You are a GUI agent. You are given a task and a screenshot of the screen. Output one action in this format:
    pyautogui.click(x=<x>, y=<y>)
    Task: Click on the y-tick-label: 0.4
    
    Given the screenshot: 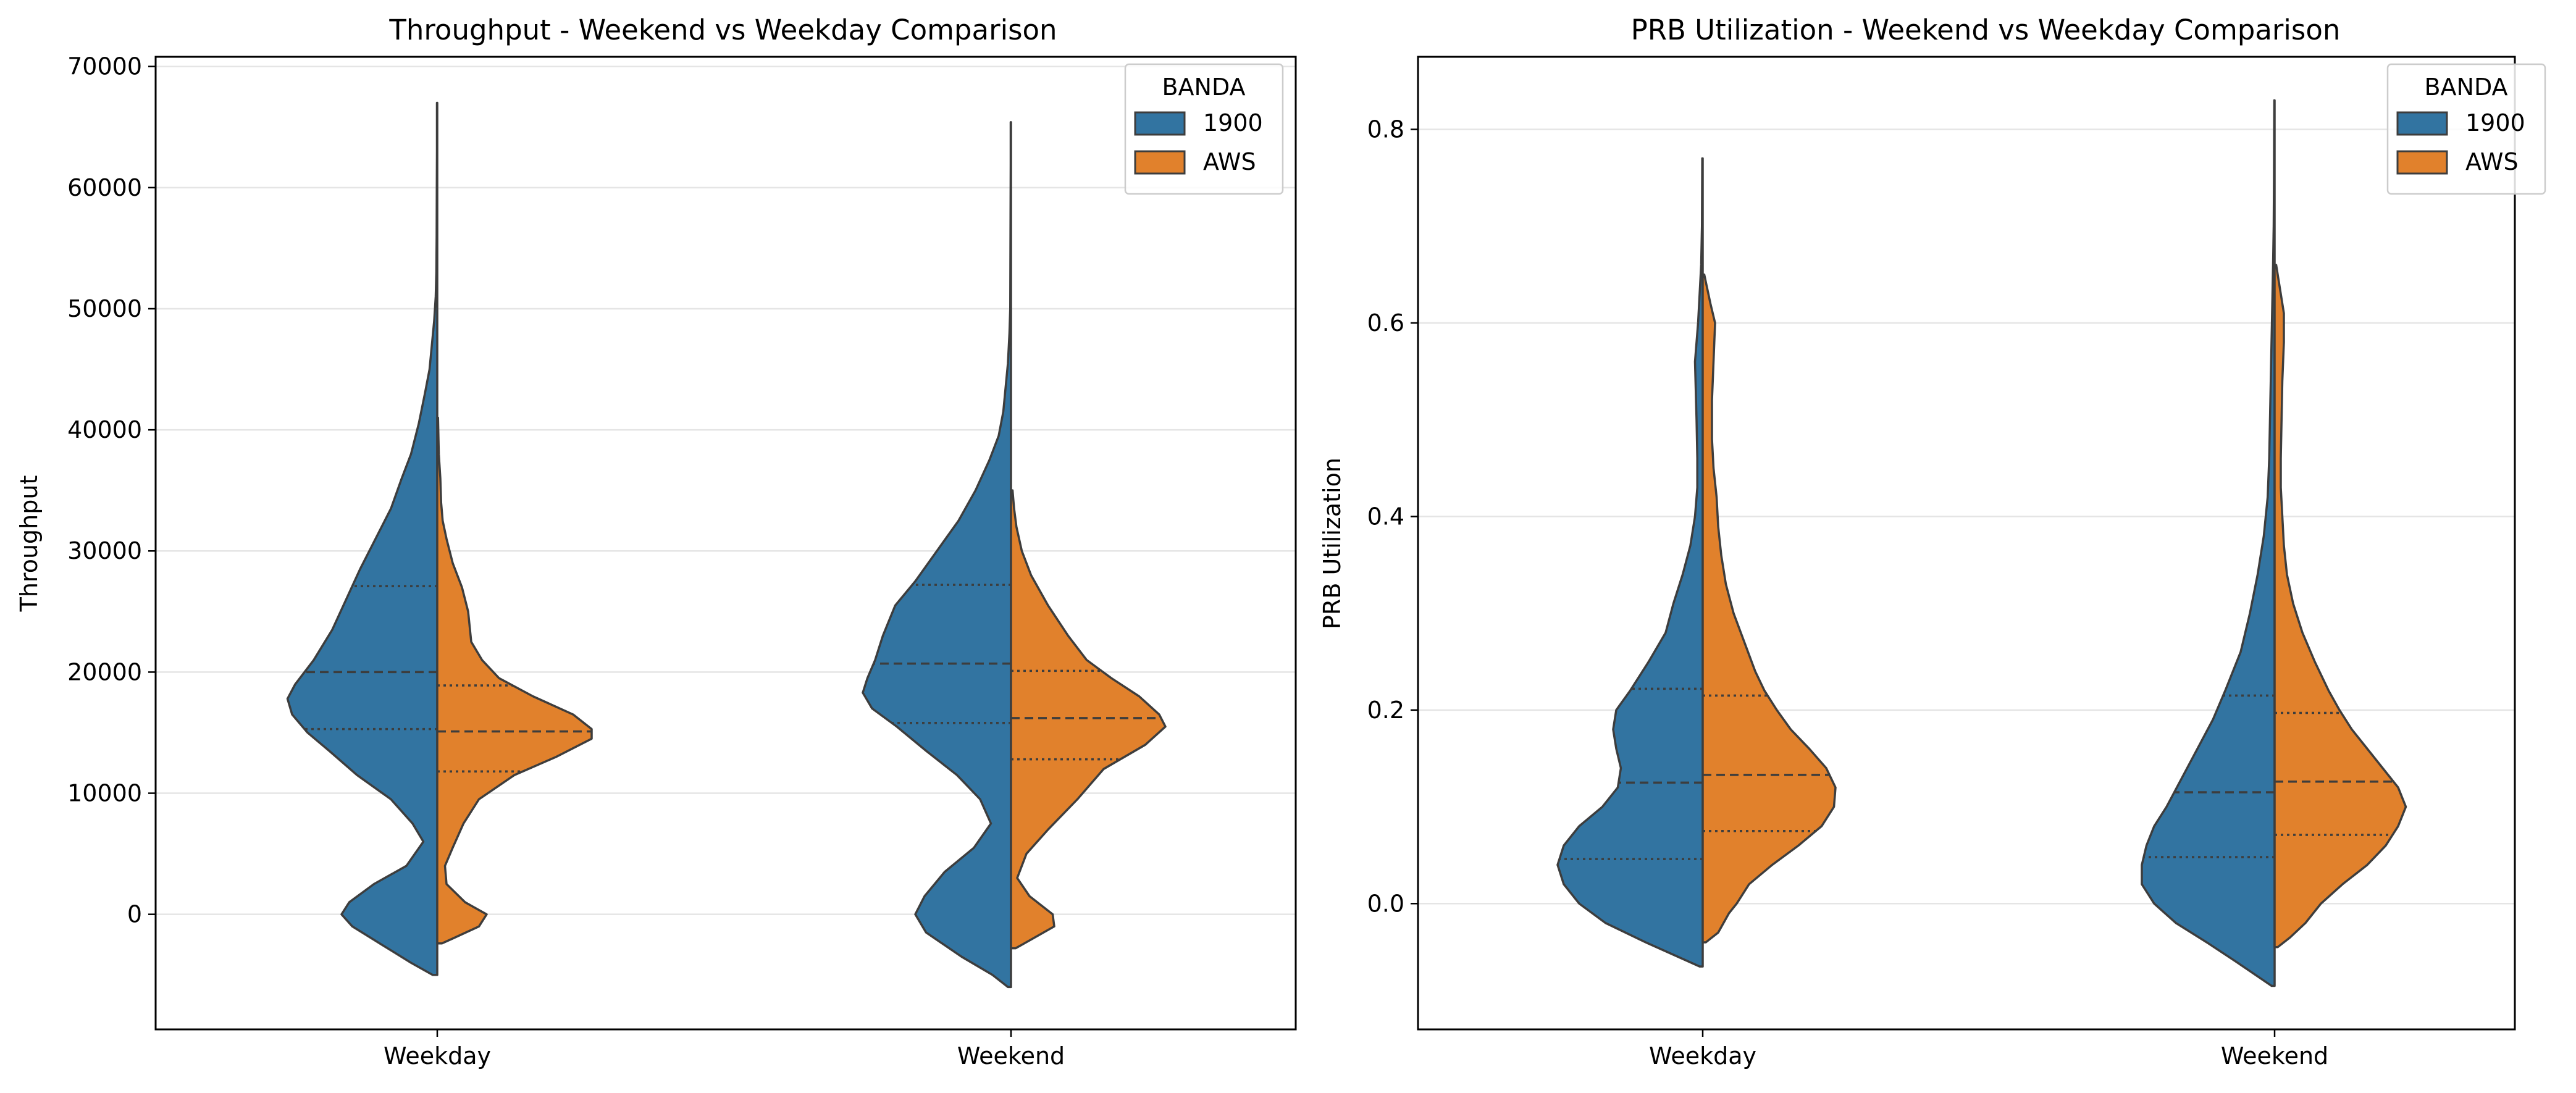 What is the action you would take?
    pyautogui.click(x=1386, y=516)
    